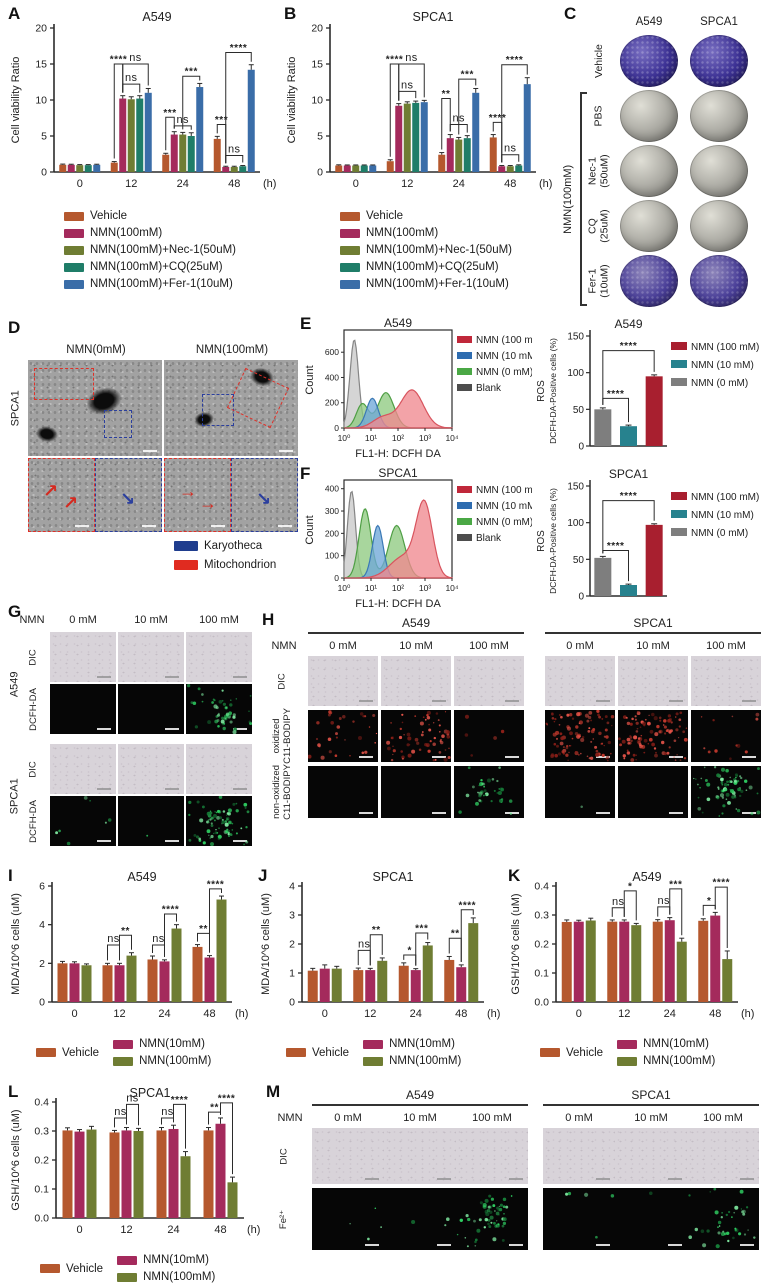 This screenshot has width=762, height=1285. Describe the element at coordinates (150, 267) in the screenshot. I see `legend-item: NMN(100mM)+CQ(25uM)` at that location.